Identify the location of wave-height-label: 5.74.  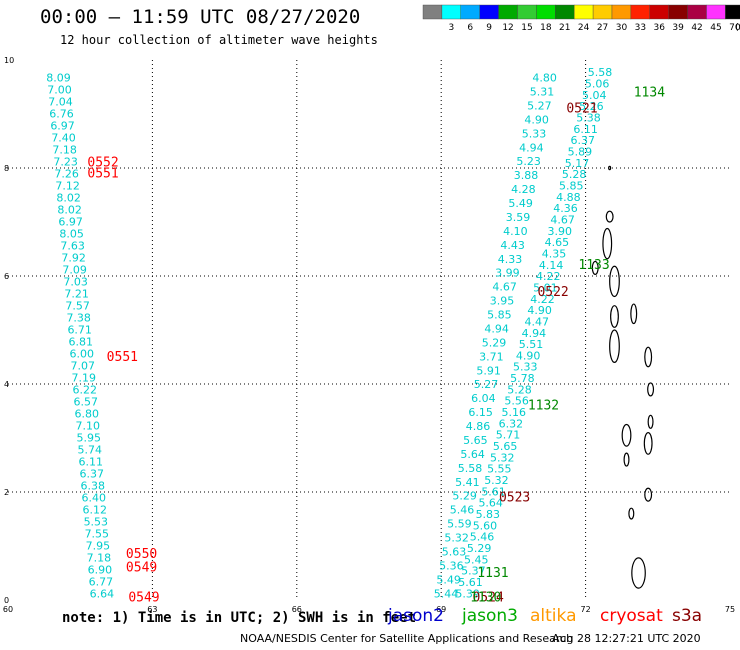
(90, 449).